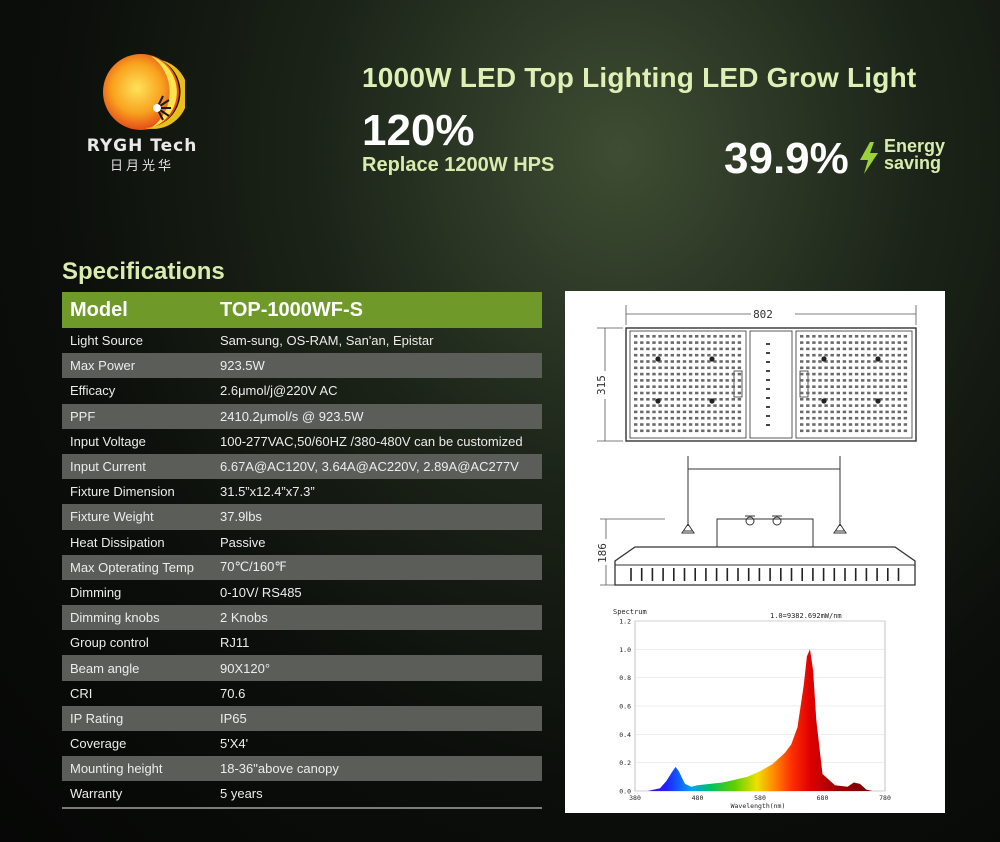 The height and width of the screenshot is (842, 1000). I want to click on spec-row: Max Power 923.5W, so click(302, 366).